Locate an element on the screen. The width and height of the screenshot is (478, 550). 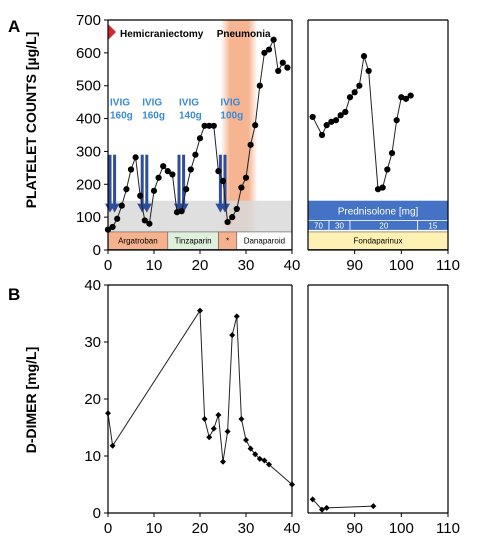
ivig-label: 140g is located at coordinates (190, 115).